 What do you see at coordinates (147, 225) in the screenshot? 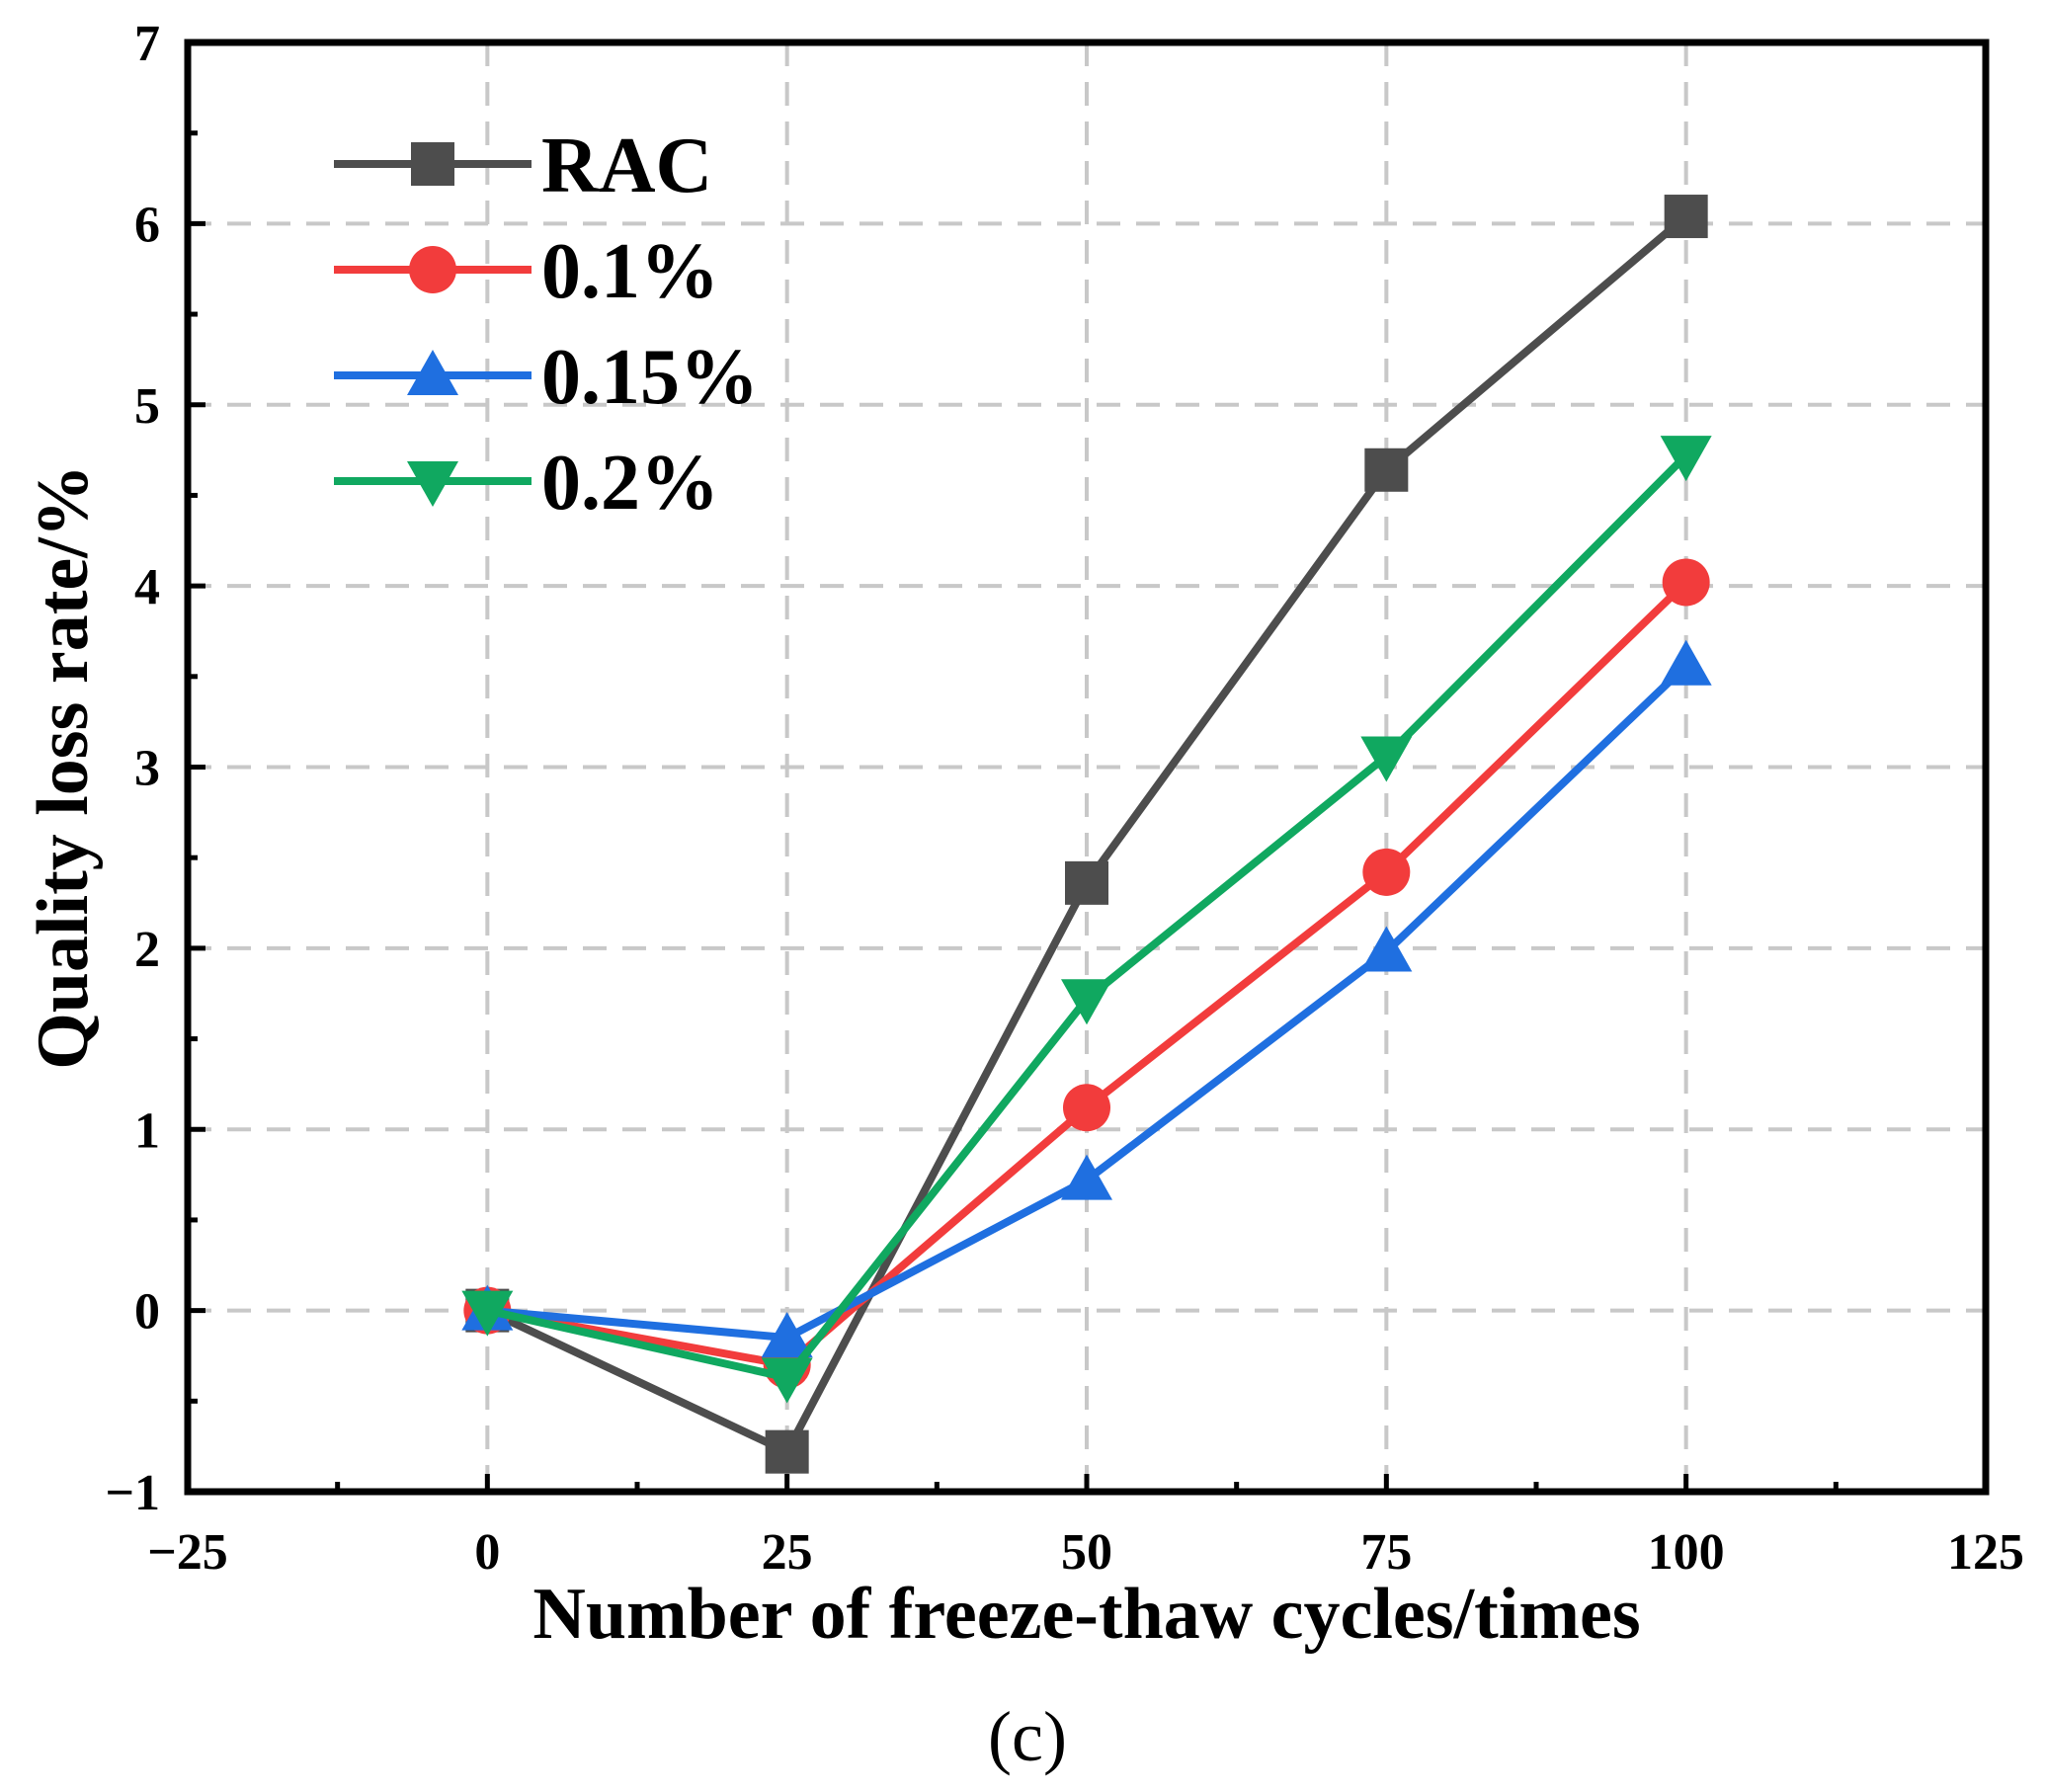
I see `y-tick-label: 6` at bounding box center [147, 225].